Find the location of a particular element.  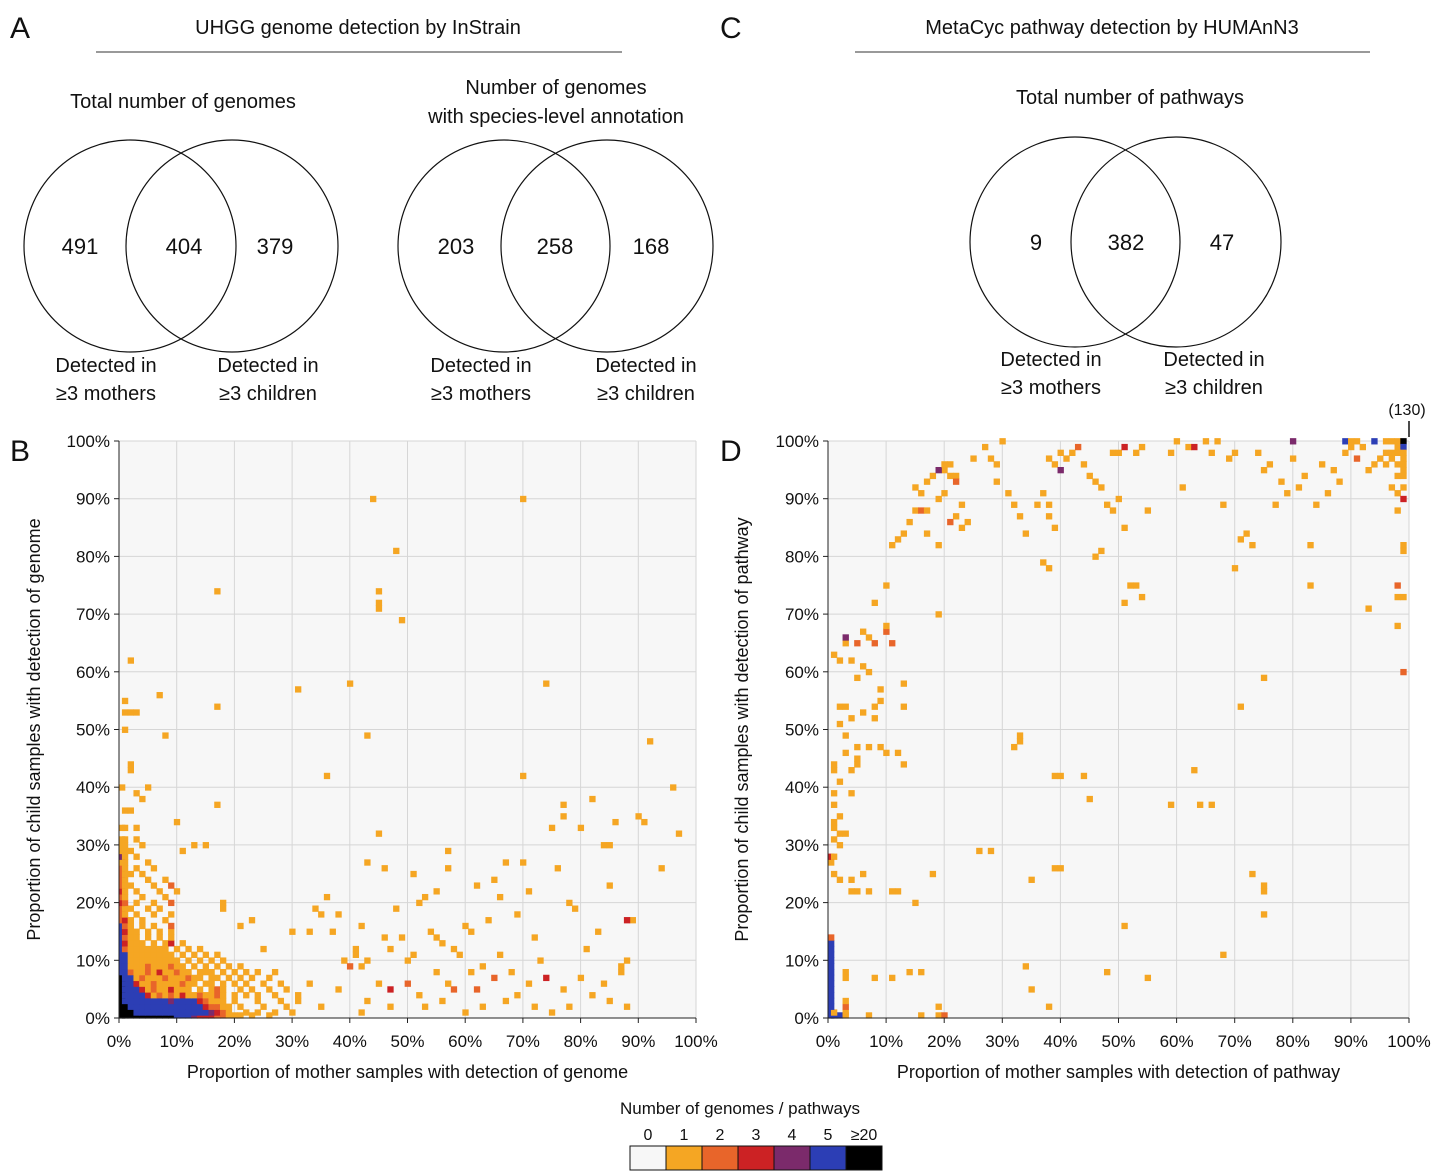

x-tick-label: 30% is located at coordinates (1002, 1041).